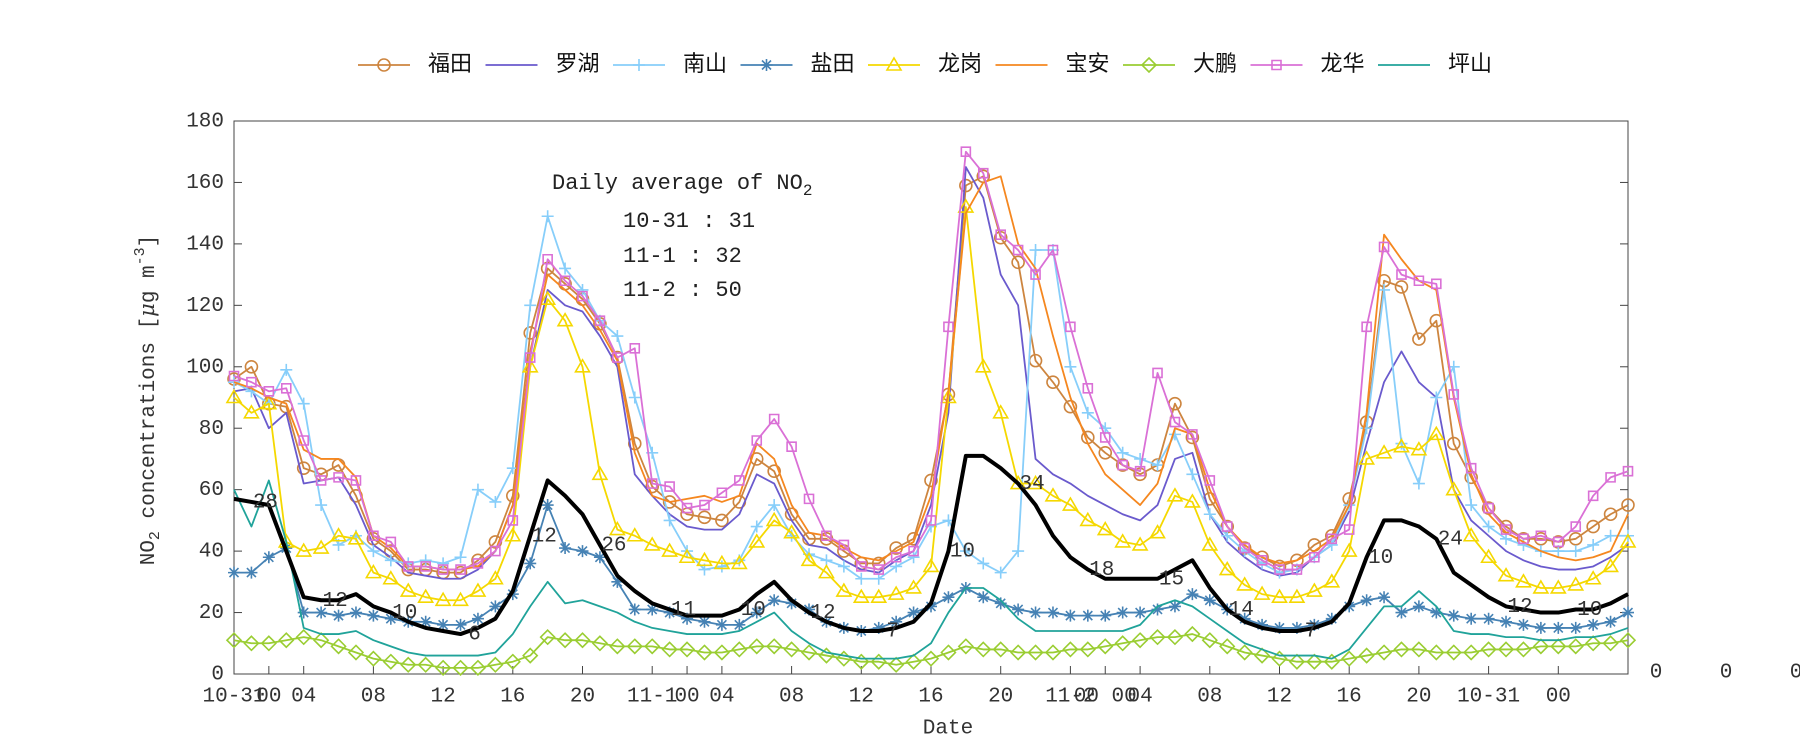 The image size is (1800, 750). I want to click on average-label: 15, so click(1171, 579).